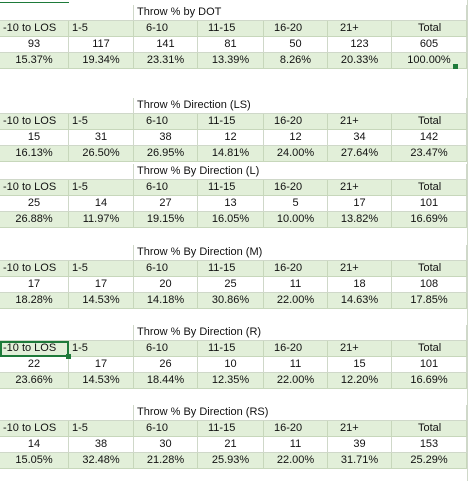 This screenshot has width=470, height=481. Describe the element at coordinates (231, 220) in the screenshot. I see `percent-cell: 16.05%` at that location.